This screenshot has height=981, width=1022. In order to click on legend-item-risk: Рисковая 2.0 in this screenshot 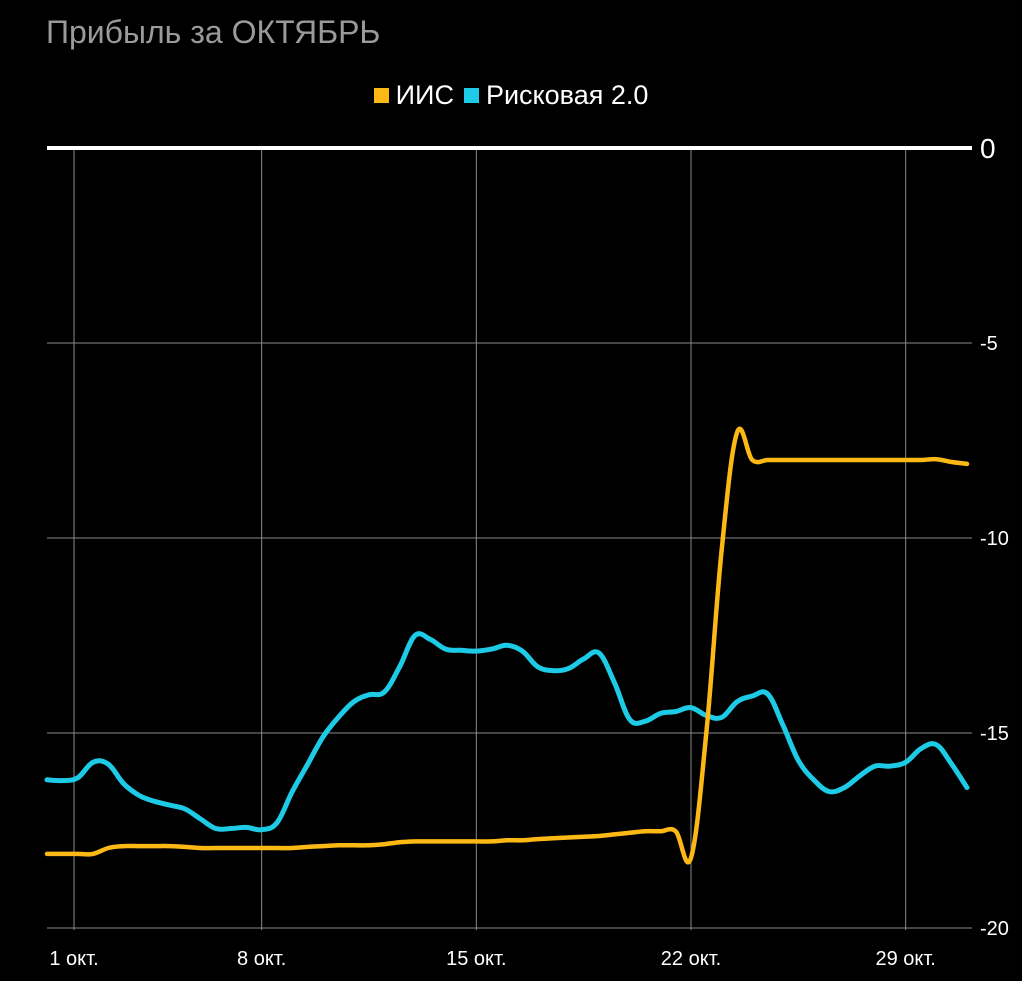, I will do `click(556, 95)`.